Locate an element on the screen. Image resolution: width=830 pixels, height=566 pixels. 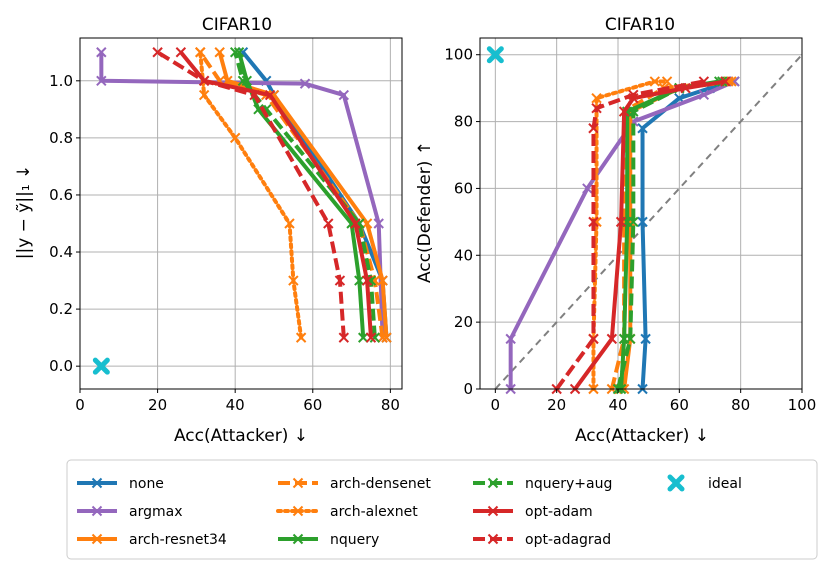
right-y-tick-label: 80 is located at coordinates (463, 122).